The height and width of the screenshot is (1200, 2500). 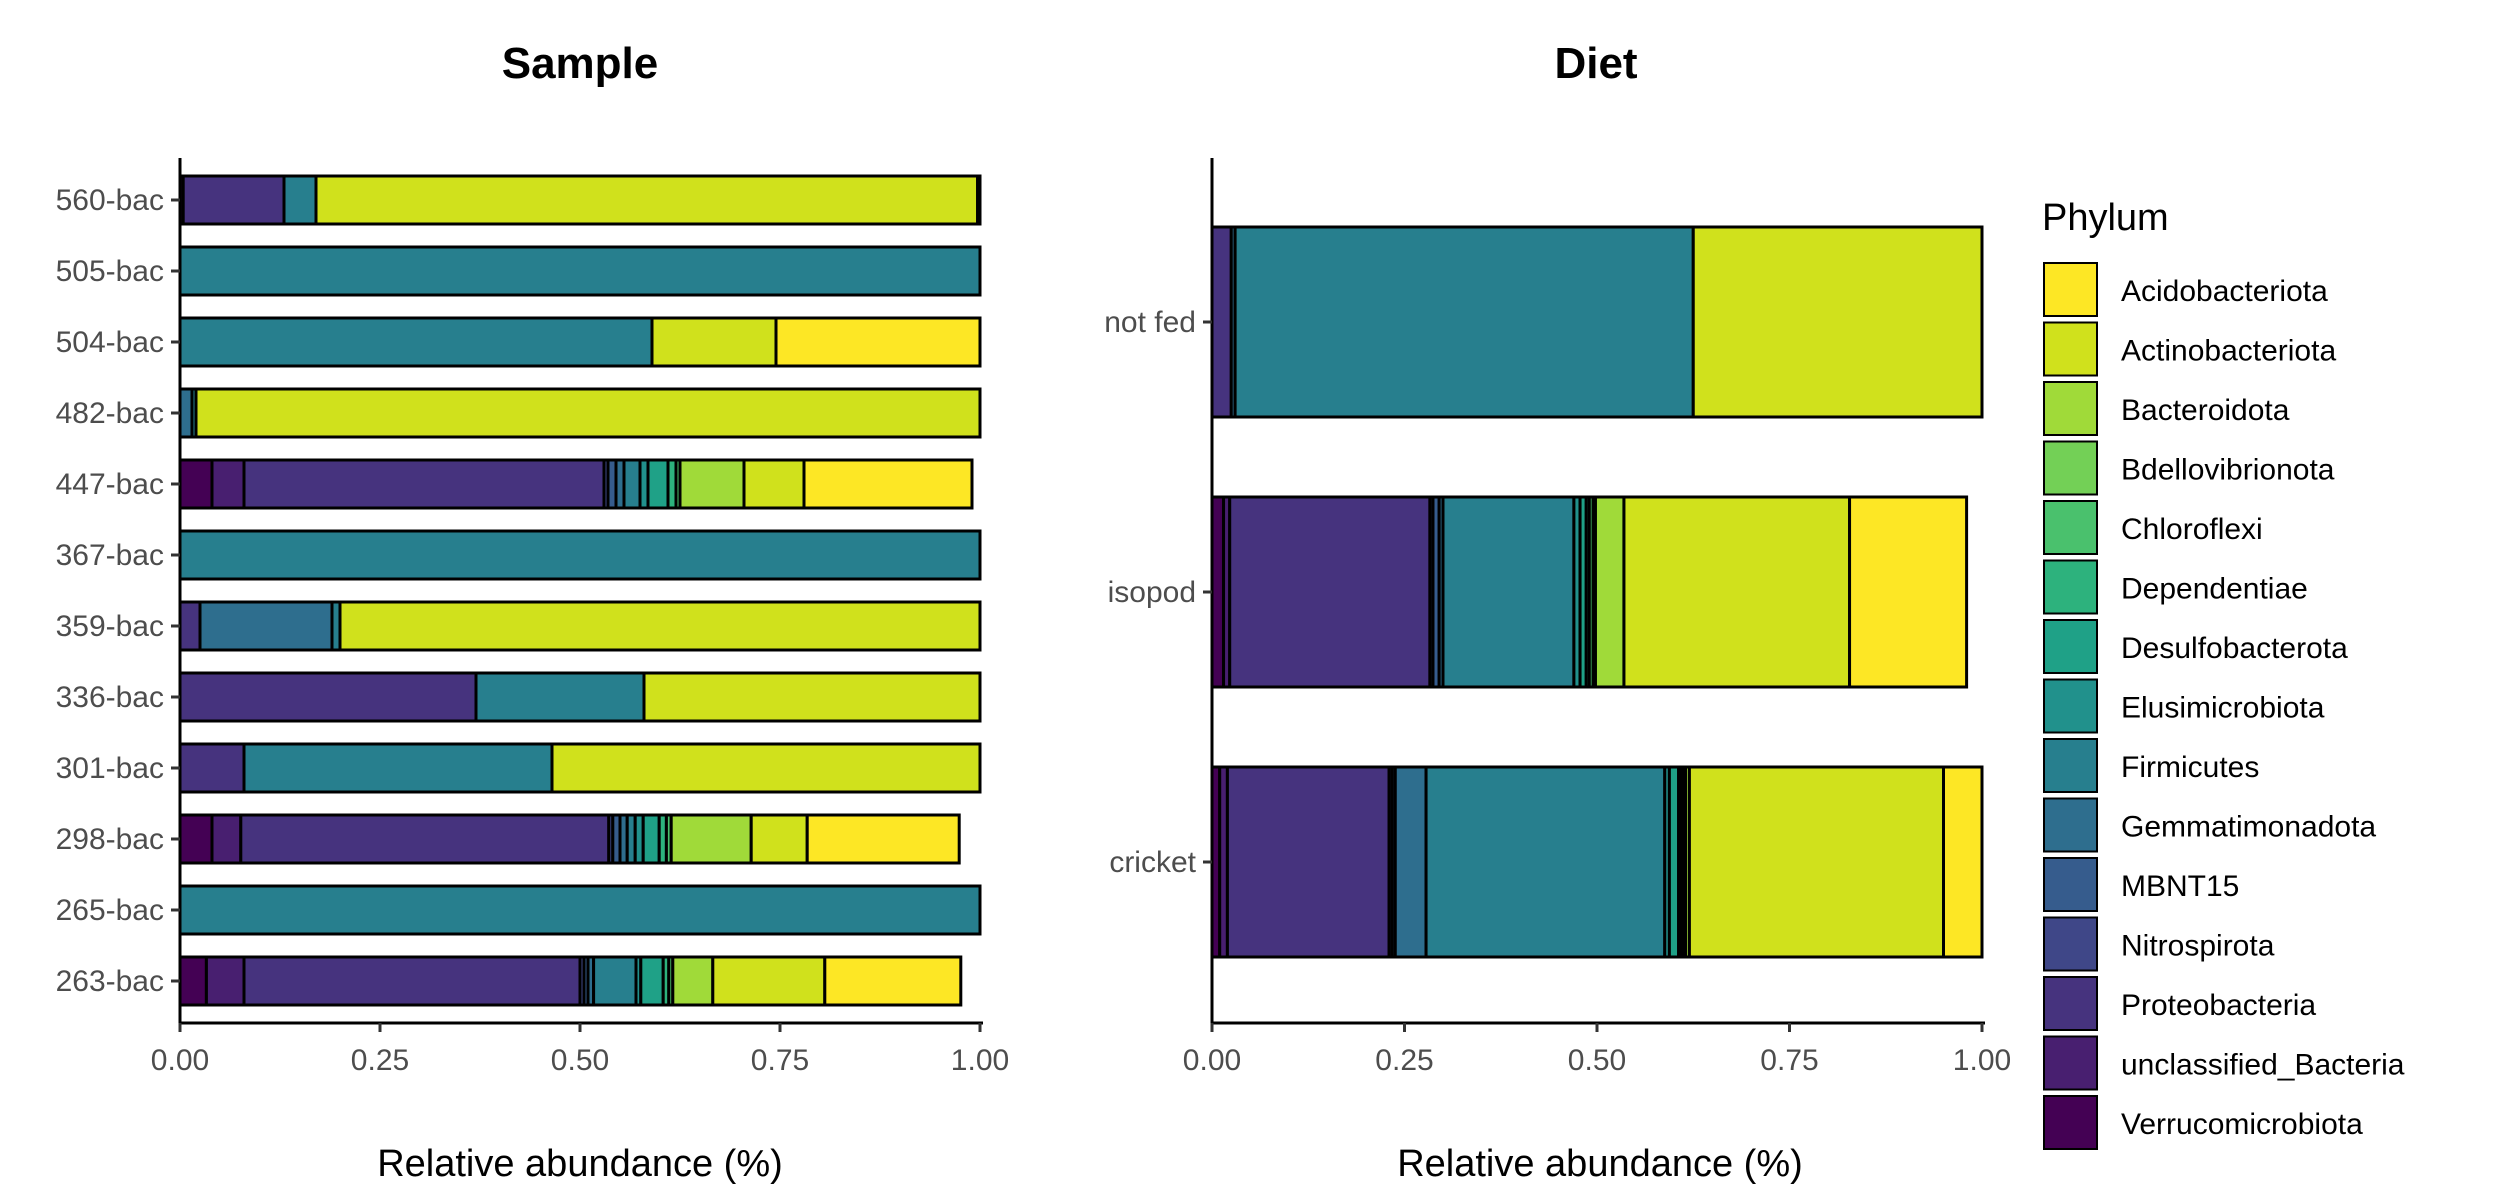 I want to click on diet-y-tick-label: cricket, so click(x=1152, y=862).